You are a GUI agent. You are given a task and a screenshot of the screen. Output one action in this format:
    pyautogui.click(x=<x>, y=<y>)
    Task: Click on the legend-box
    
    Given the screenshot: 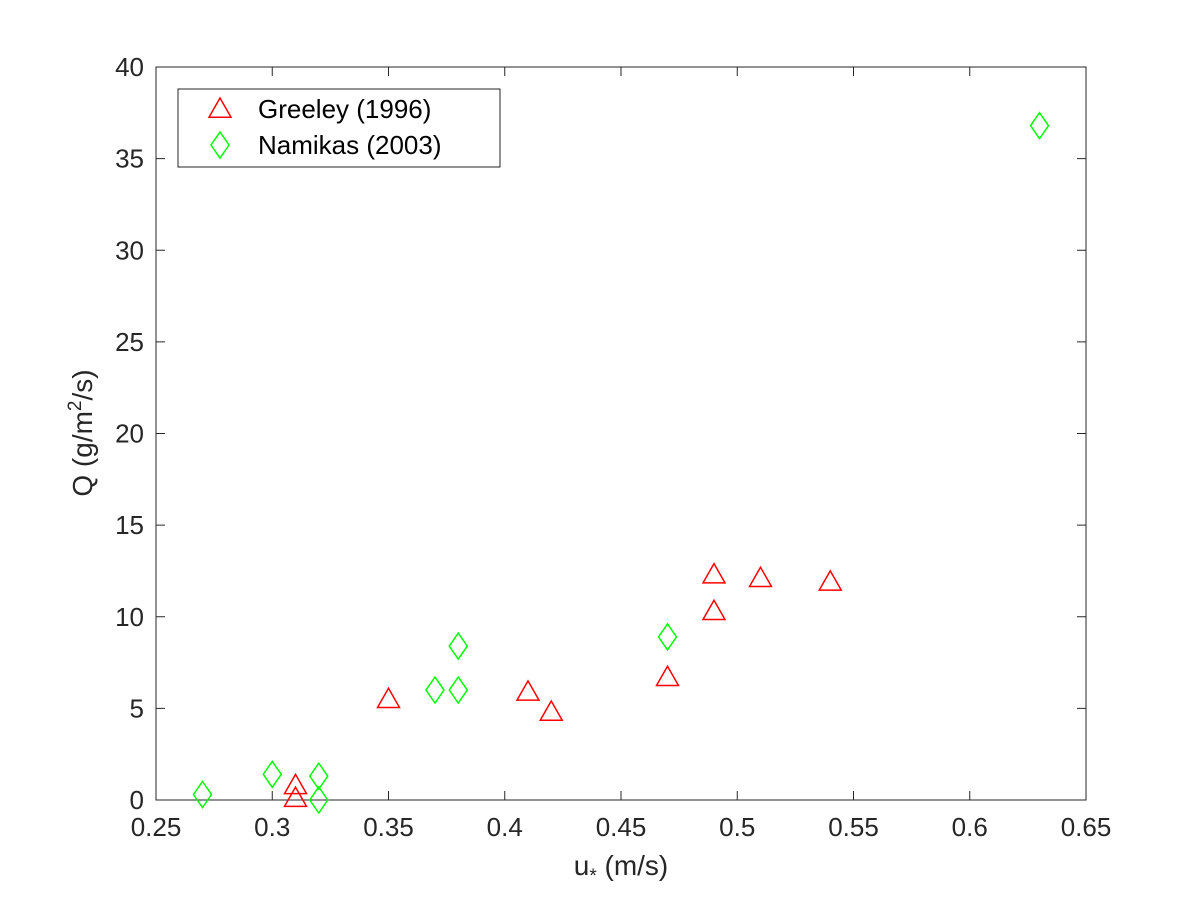 What is the action you would take?
    pyautogui.click(x=339, y=128)
    